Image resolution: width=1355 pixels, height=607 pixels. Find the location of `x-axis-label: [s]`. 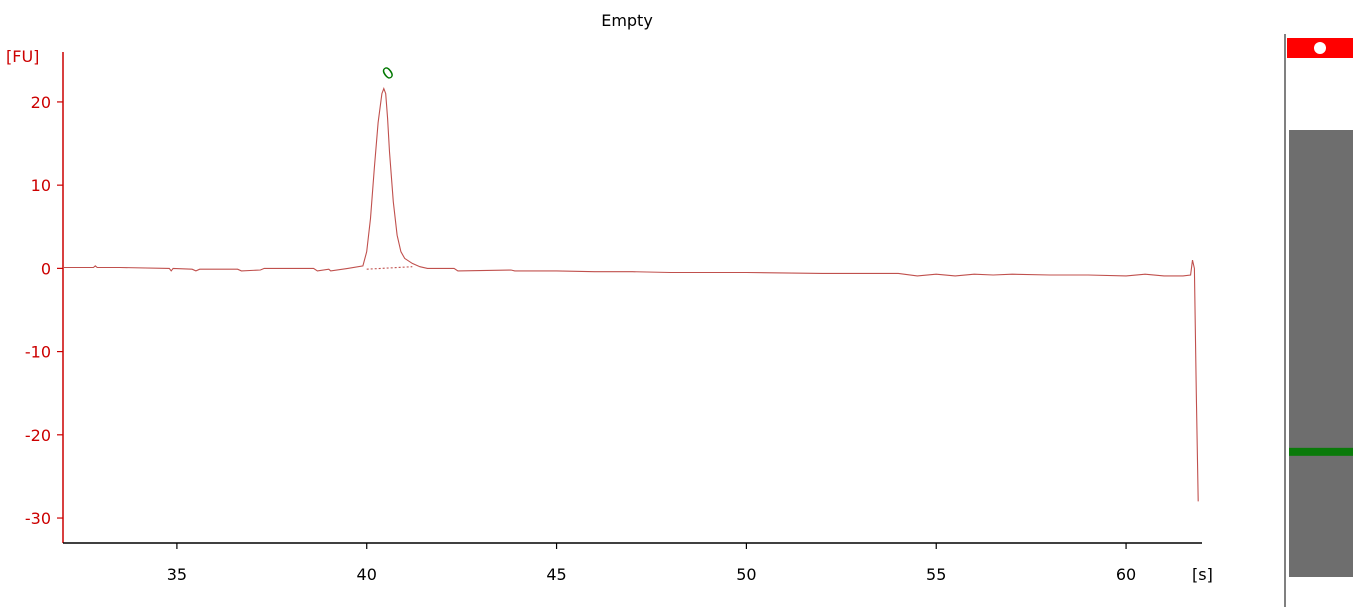

x-axis-label: [s] is located at coordinates (1202, 574).